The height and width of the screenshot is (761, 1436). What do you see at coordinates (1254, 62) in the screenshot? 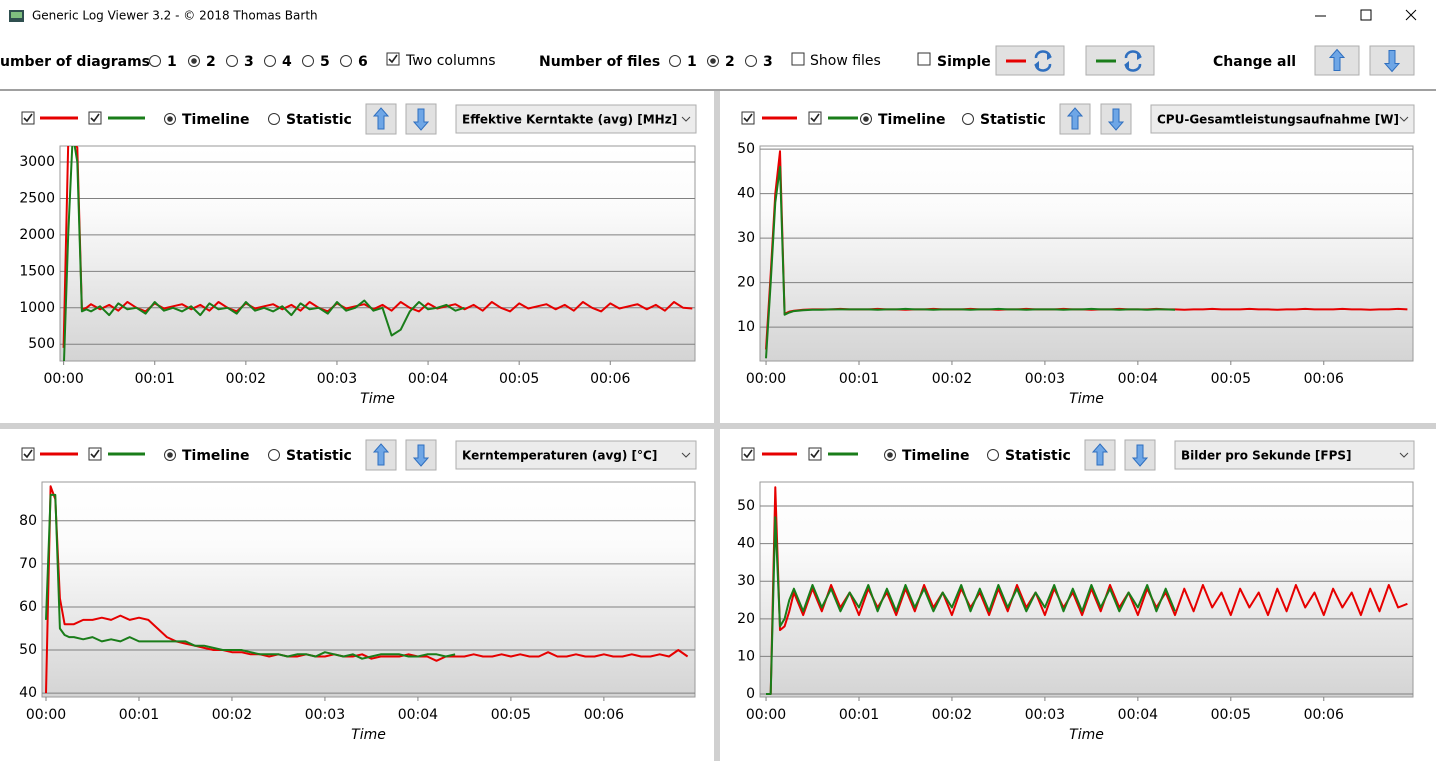
I see `change-all-label: Change all` at bounding box center [1254, 62].